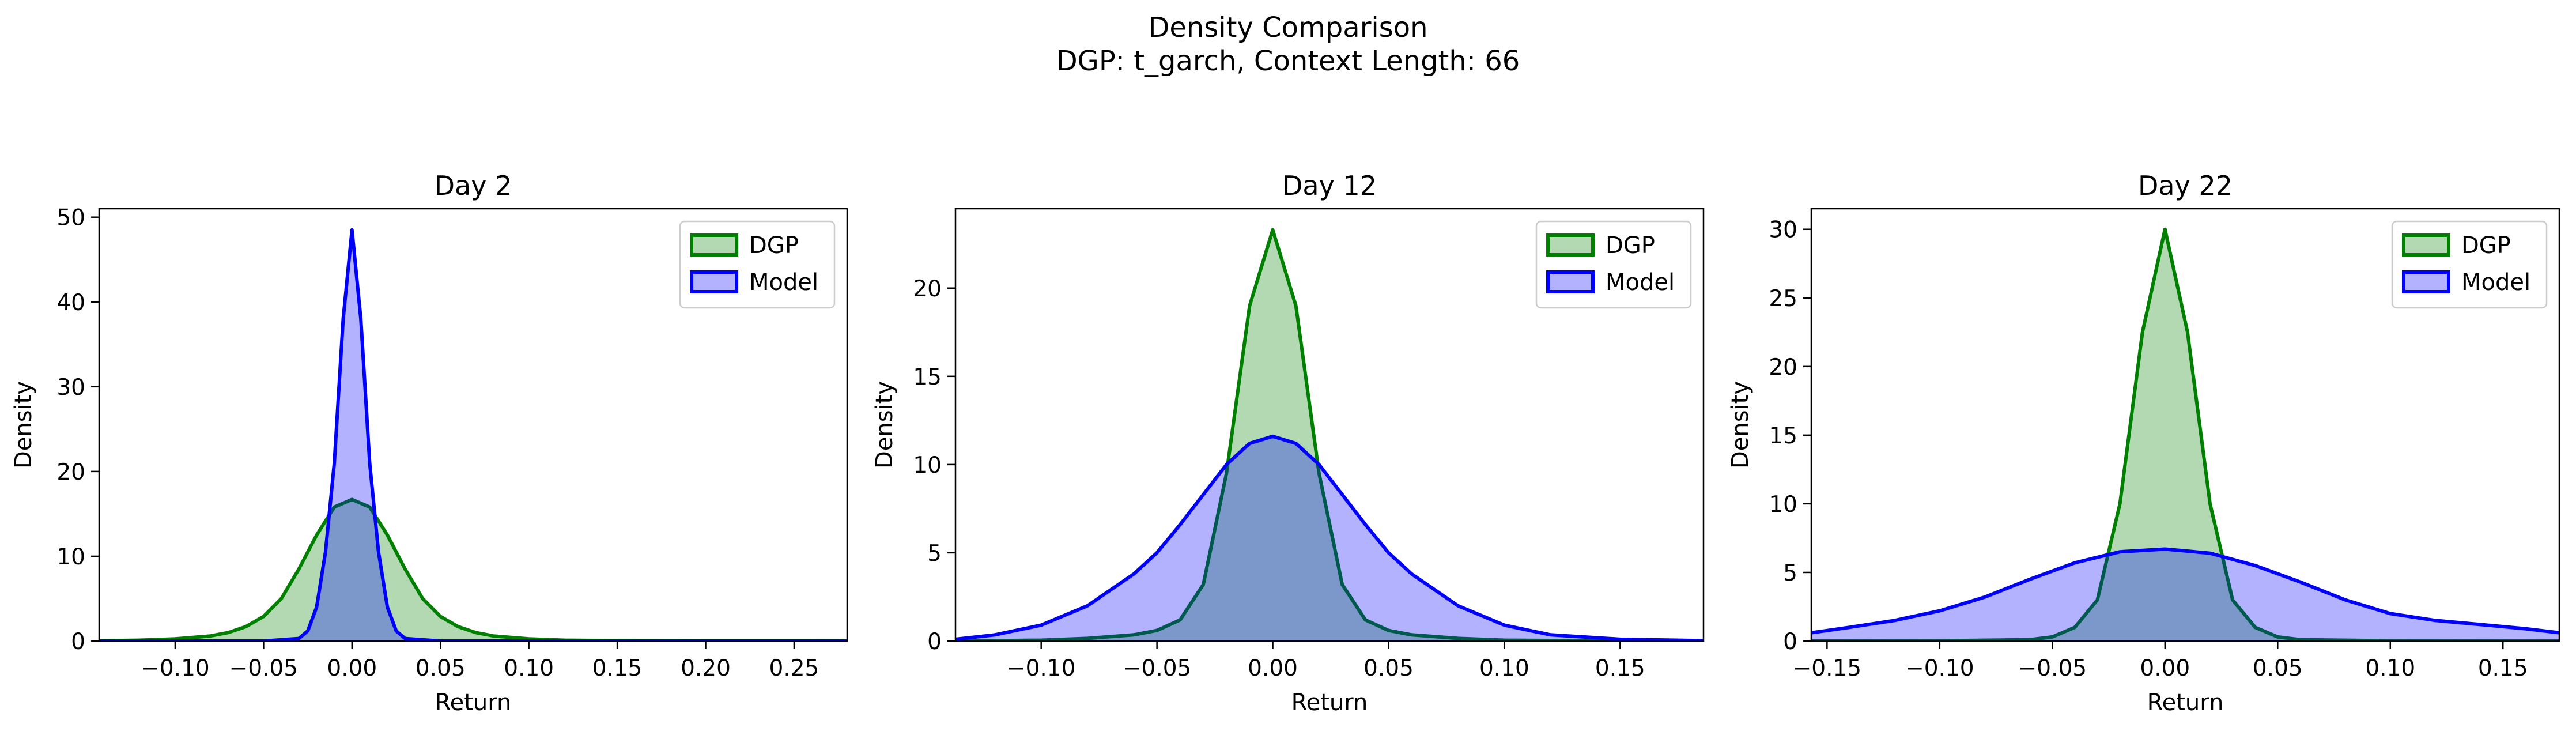 The height and width of the screenshot is (735, 2576). I want to click on y-tick-label: 25, so click(1783, 299).